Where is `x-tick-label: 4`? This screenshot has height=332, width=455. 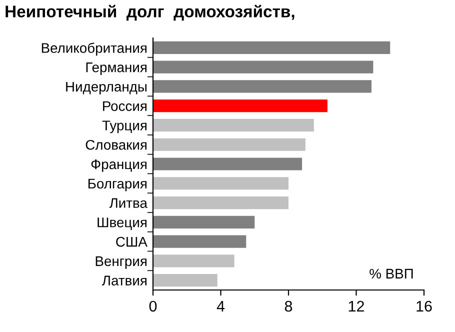 x-tick-label: 4 is located at coordinates (220, 306).